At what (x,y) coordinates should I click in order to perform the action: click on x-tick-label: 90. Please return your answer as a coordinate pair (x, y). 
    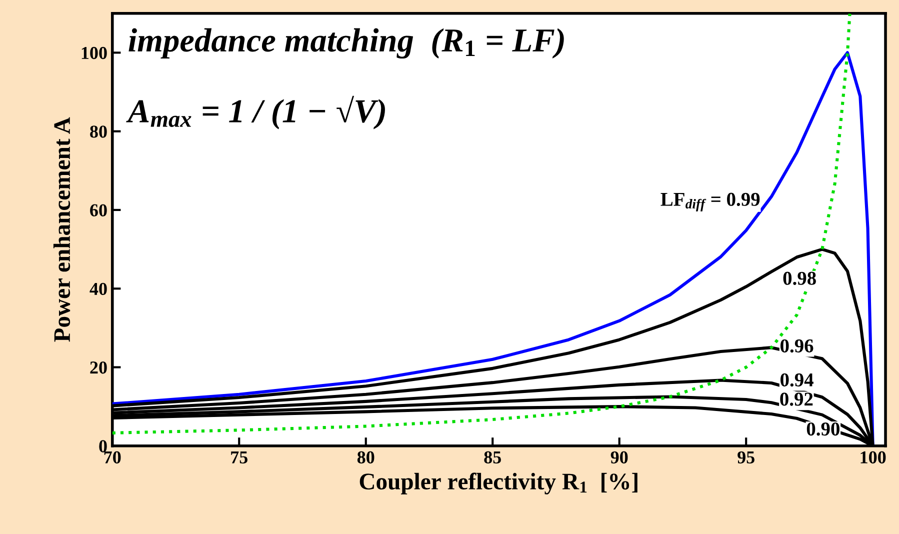
    Looking at the image, I should click on (619, 457).